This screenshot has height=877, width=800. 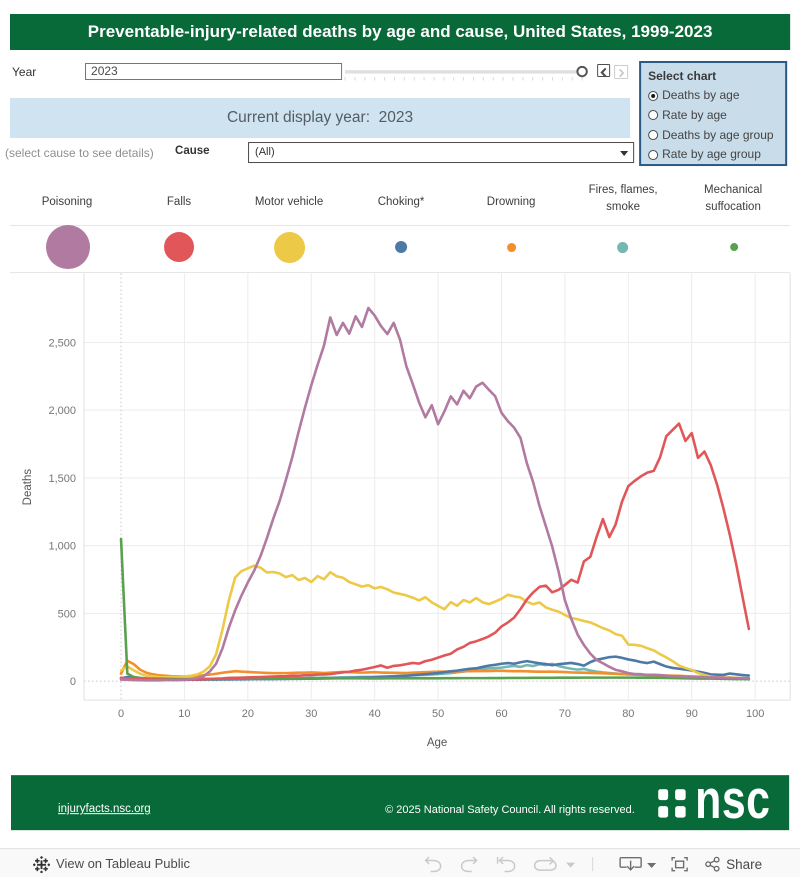 I want to click on svg-text: 100, so click(x=755, y=714).